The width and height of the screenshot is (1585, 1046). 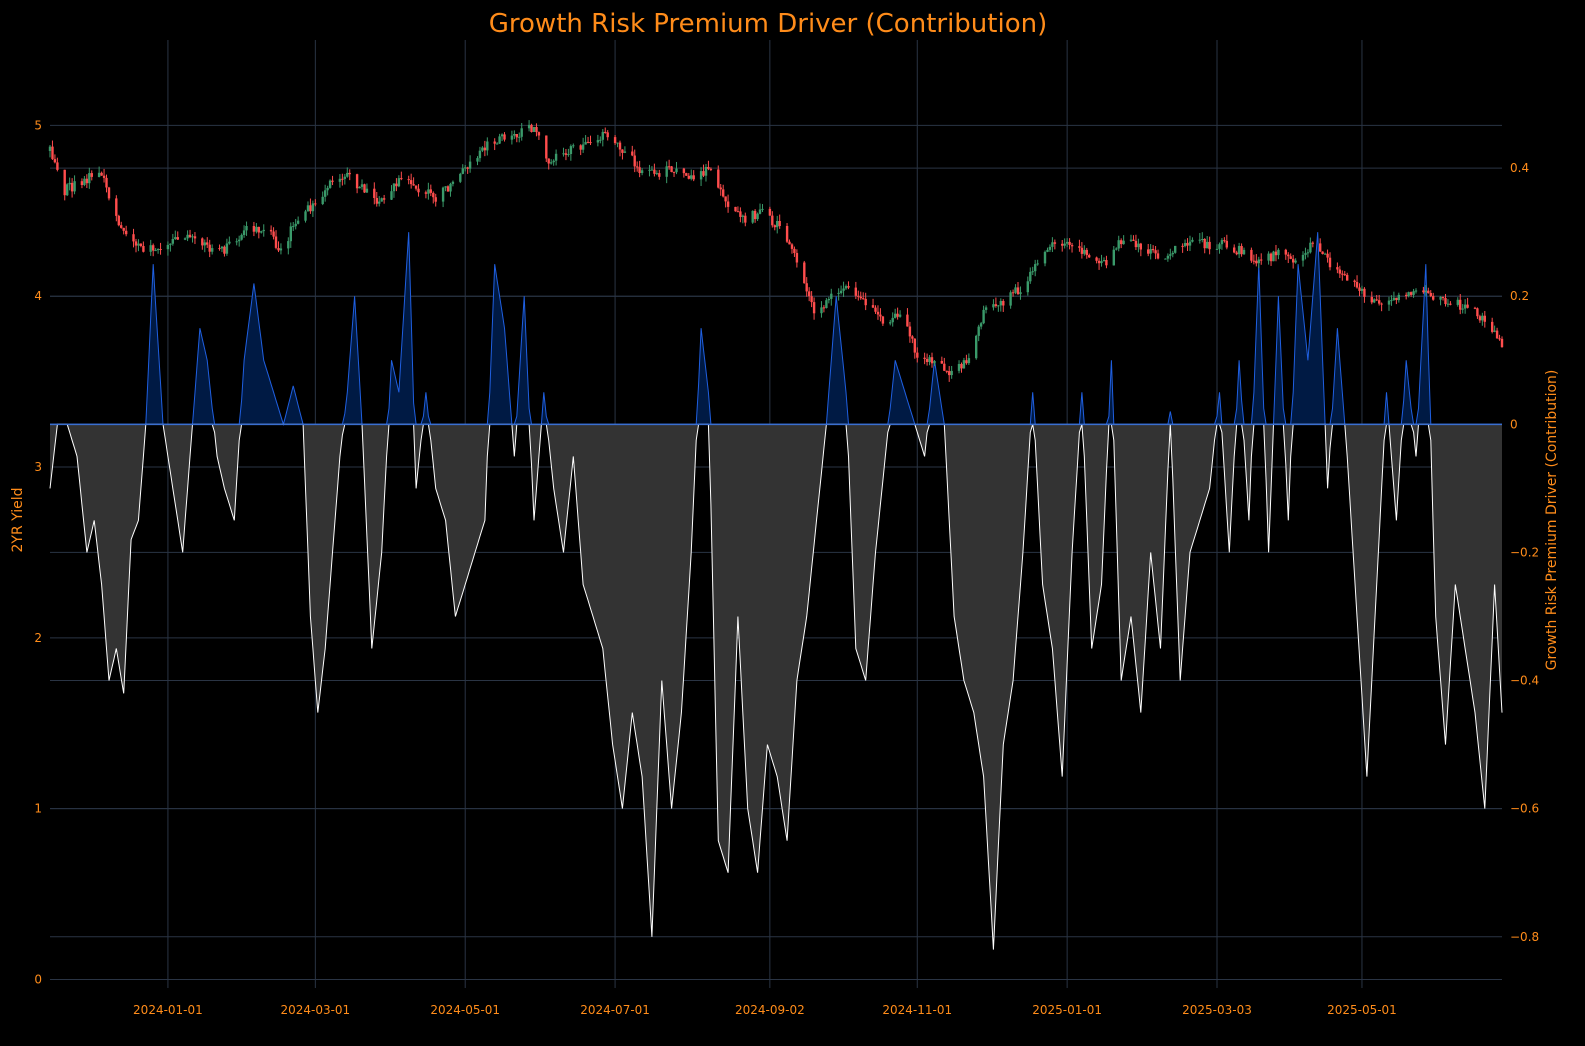 What do you see at coordinates (1524, 681) in the screenshot?
I see `y-right-tick-label: −0.4` at bounding box center [1524, 681].